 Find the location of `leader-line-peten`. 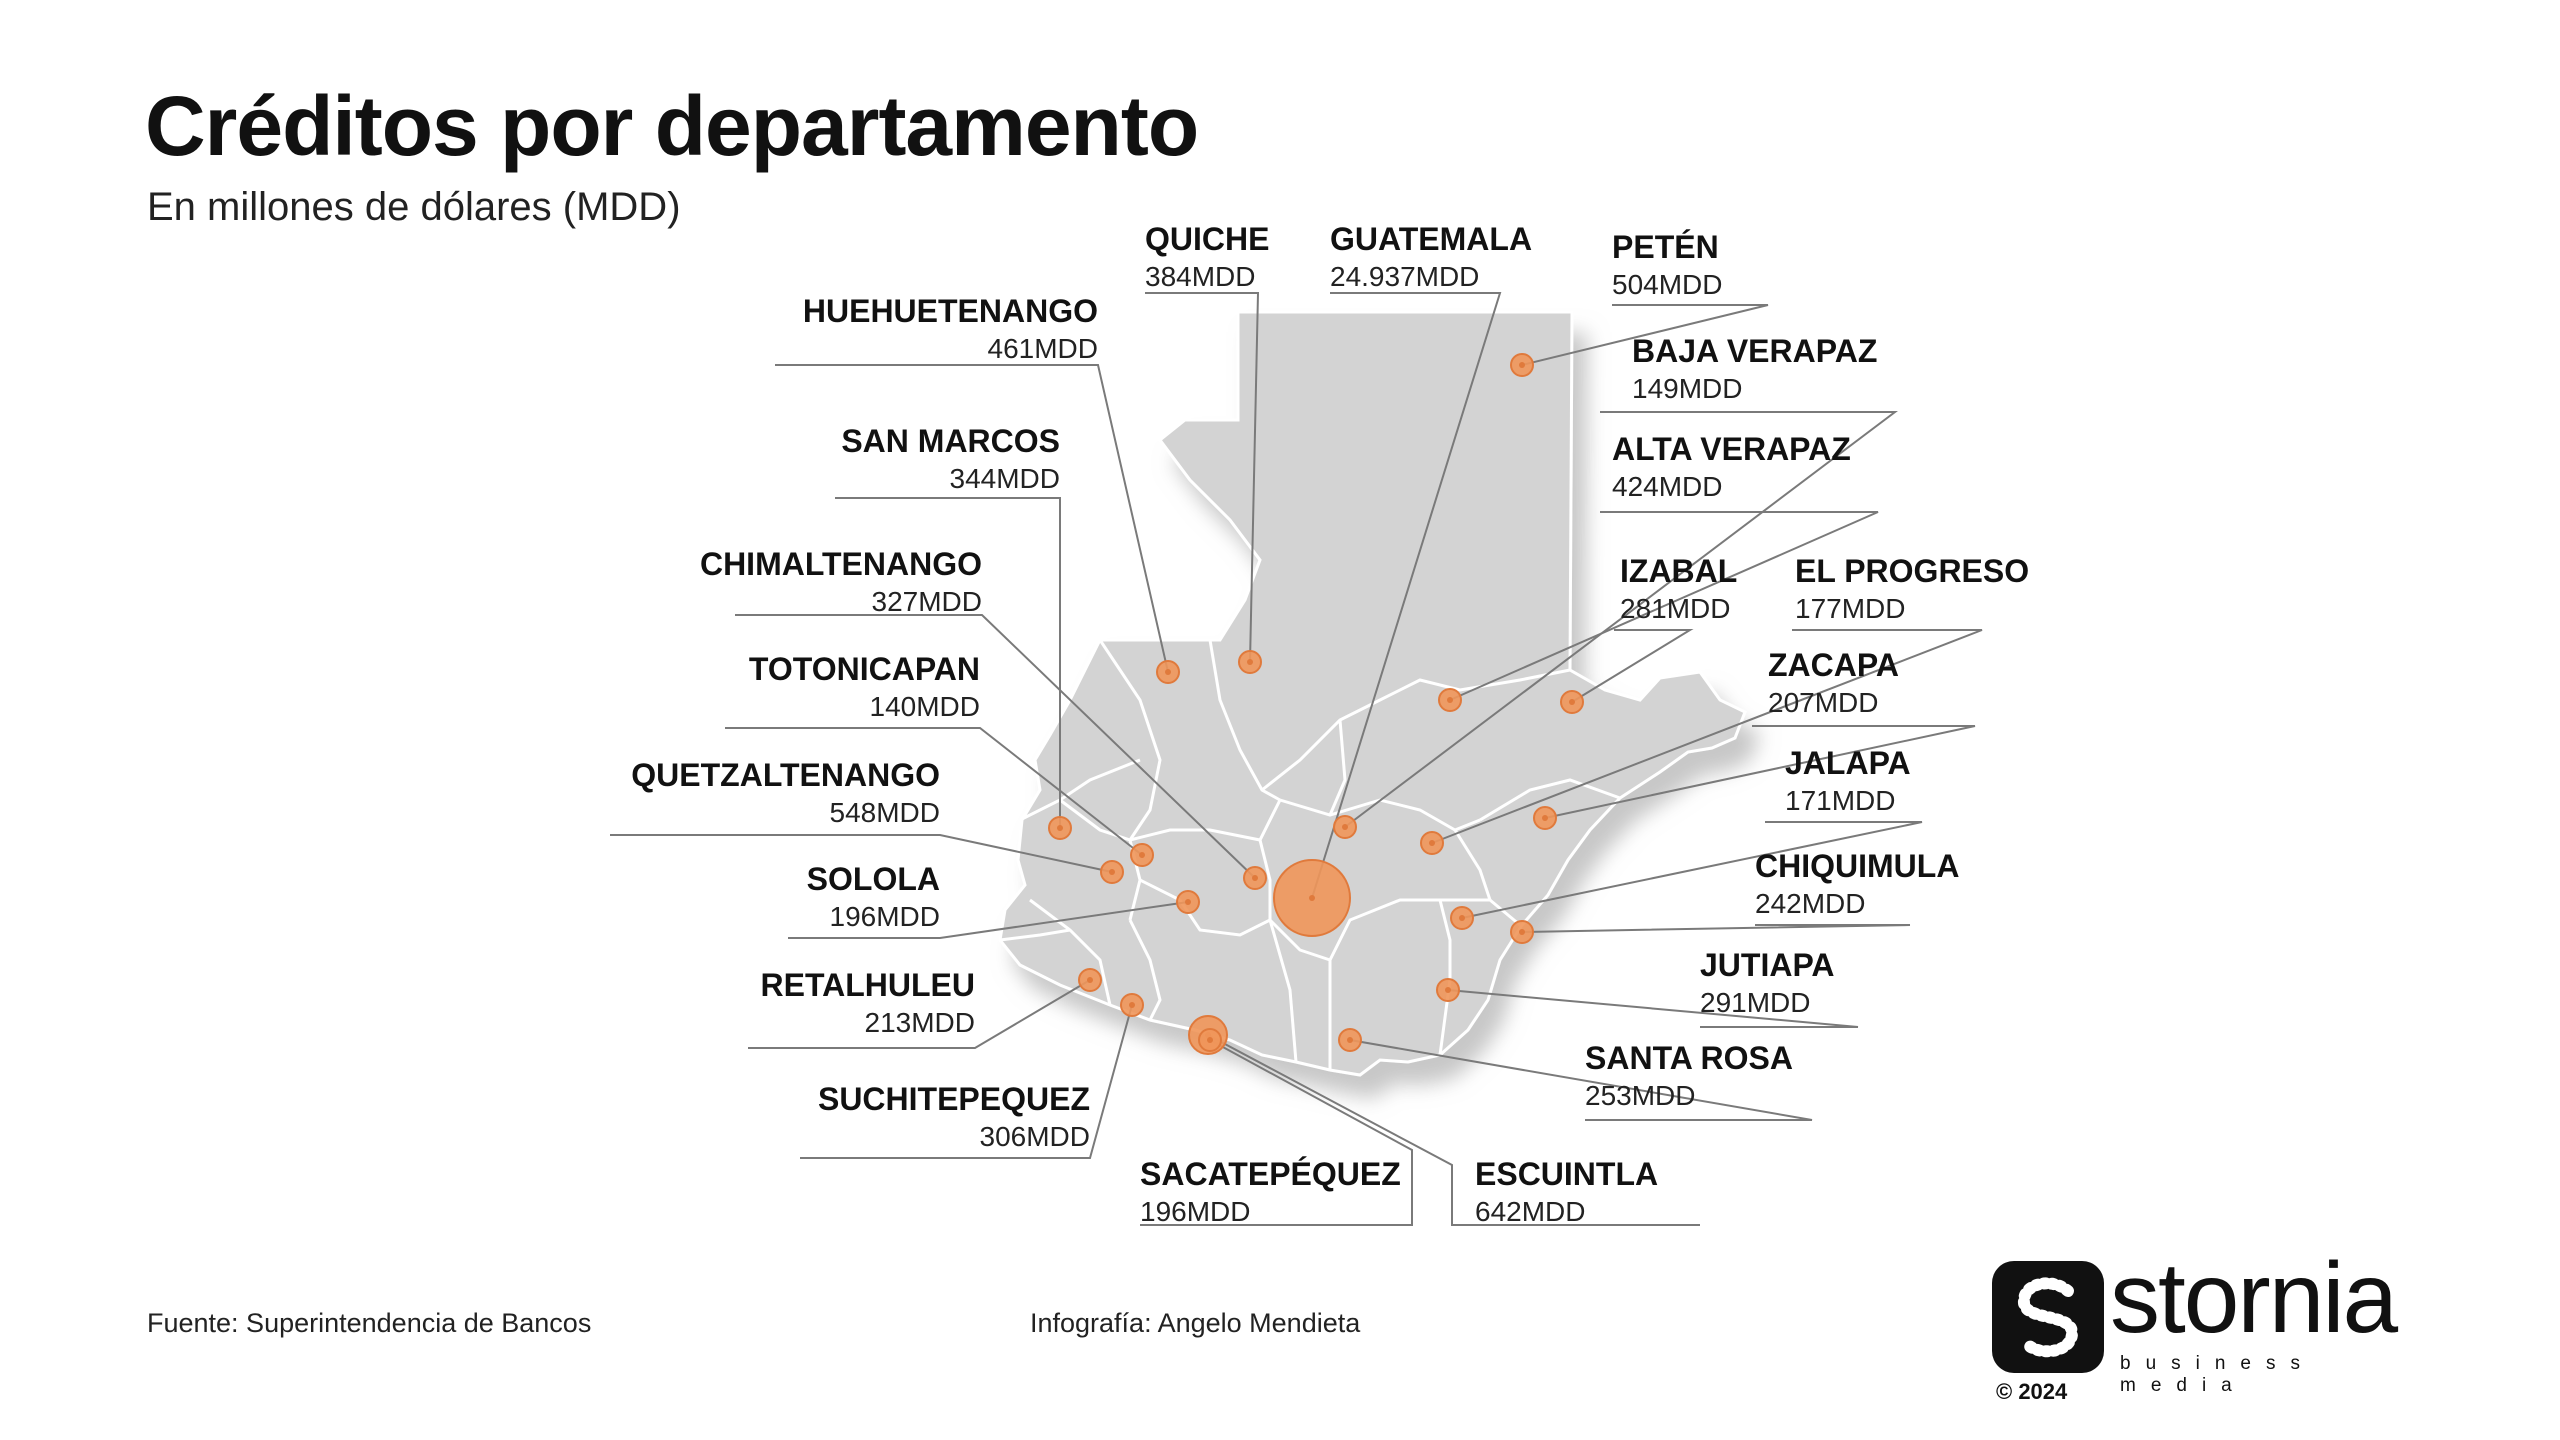

leader-line-peten is located at coordinates (1645, 335).